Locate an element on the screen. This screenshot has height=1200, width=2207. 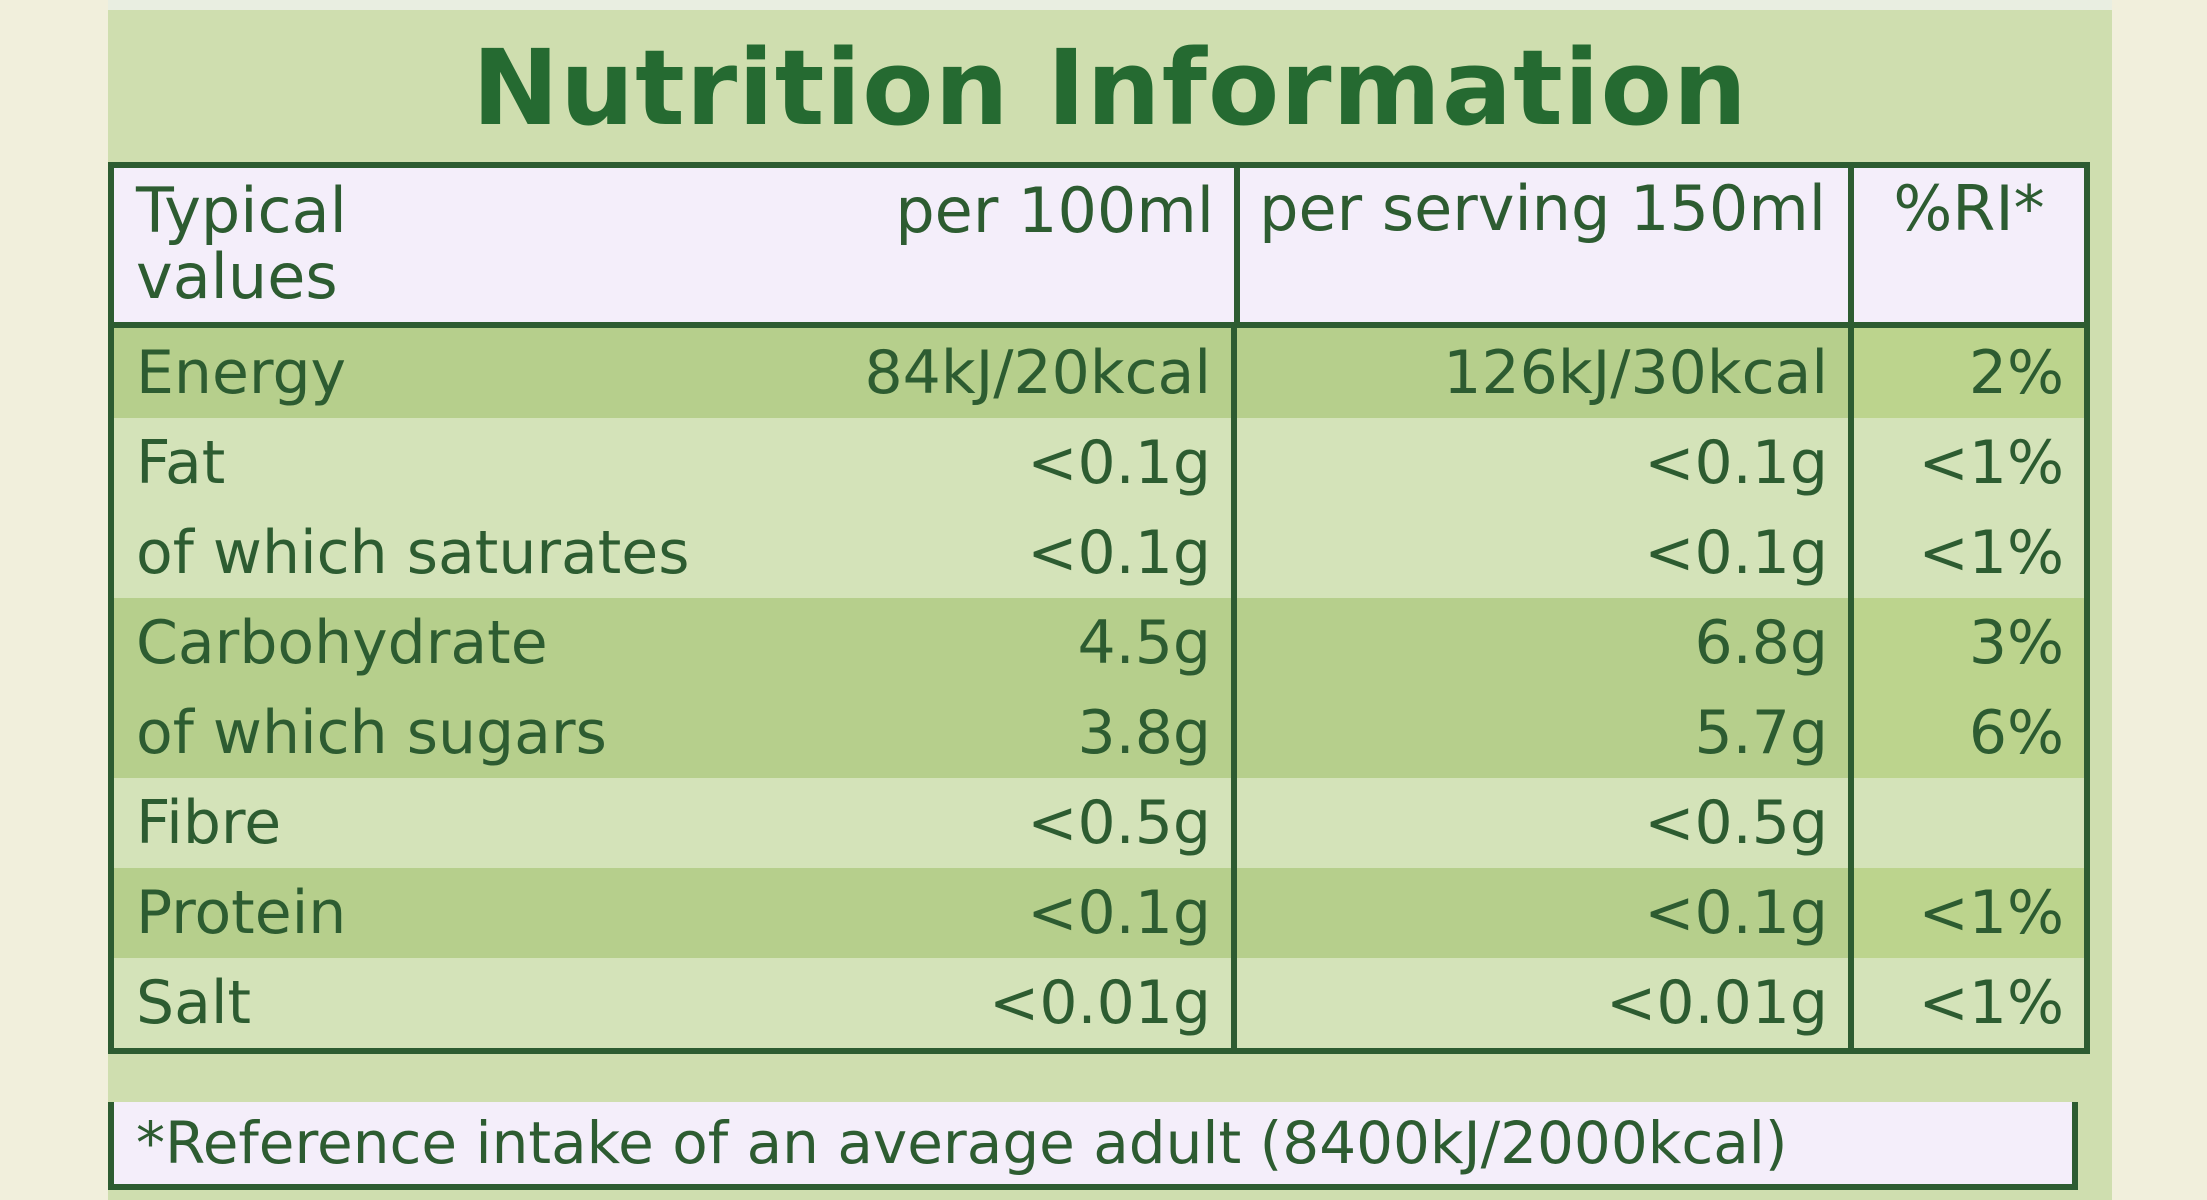
per-100ml-value: <0.01g is located at coordinates (1100, 1003).